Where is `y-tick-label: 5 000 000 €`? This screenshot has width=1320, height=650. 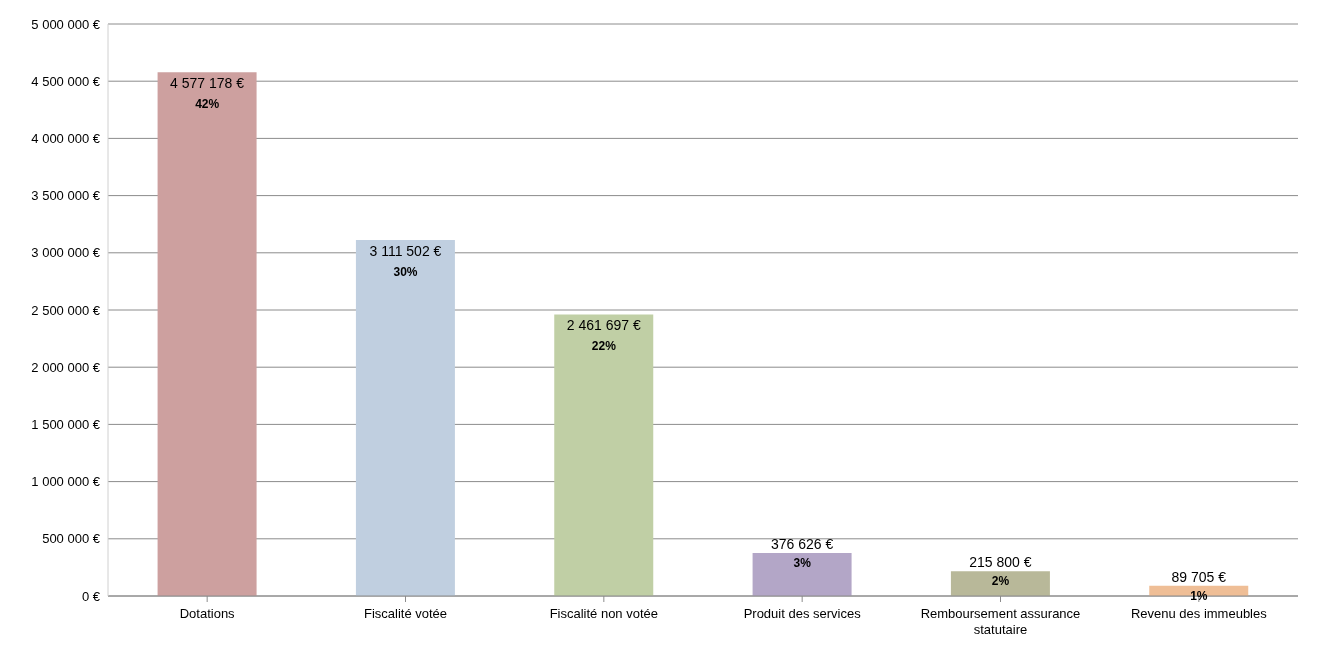 y-tick-label: 5 000 000 € is located at coordinates (66, 24).